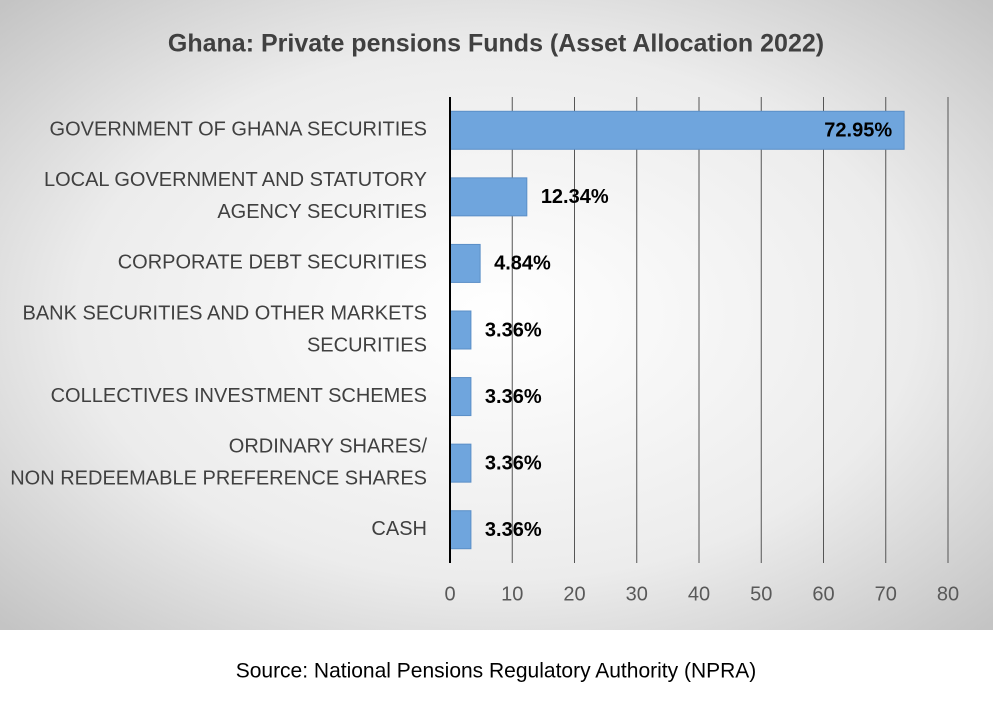 This screenshot has width=993, height=707. Describe the element at coordinates (575, 197) in the screenshot. I see `value-label: 12.34%` at that location.